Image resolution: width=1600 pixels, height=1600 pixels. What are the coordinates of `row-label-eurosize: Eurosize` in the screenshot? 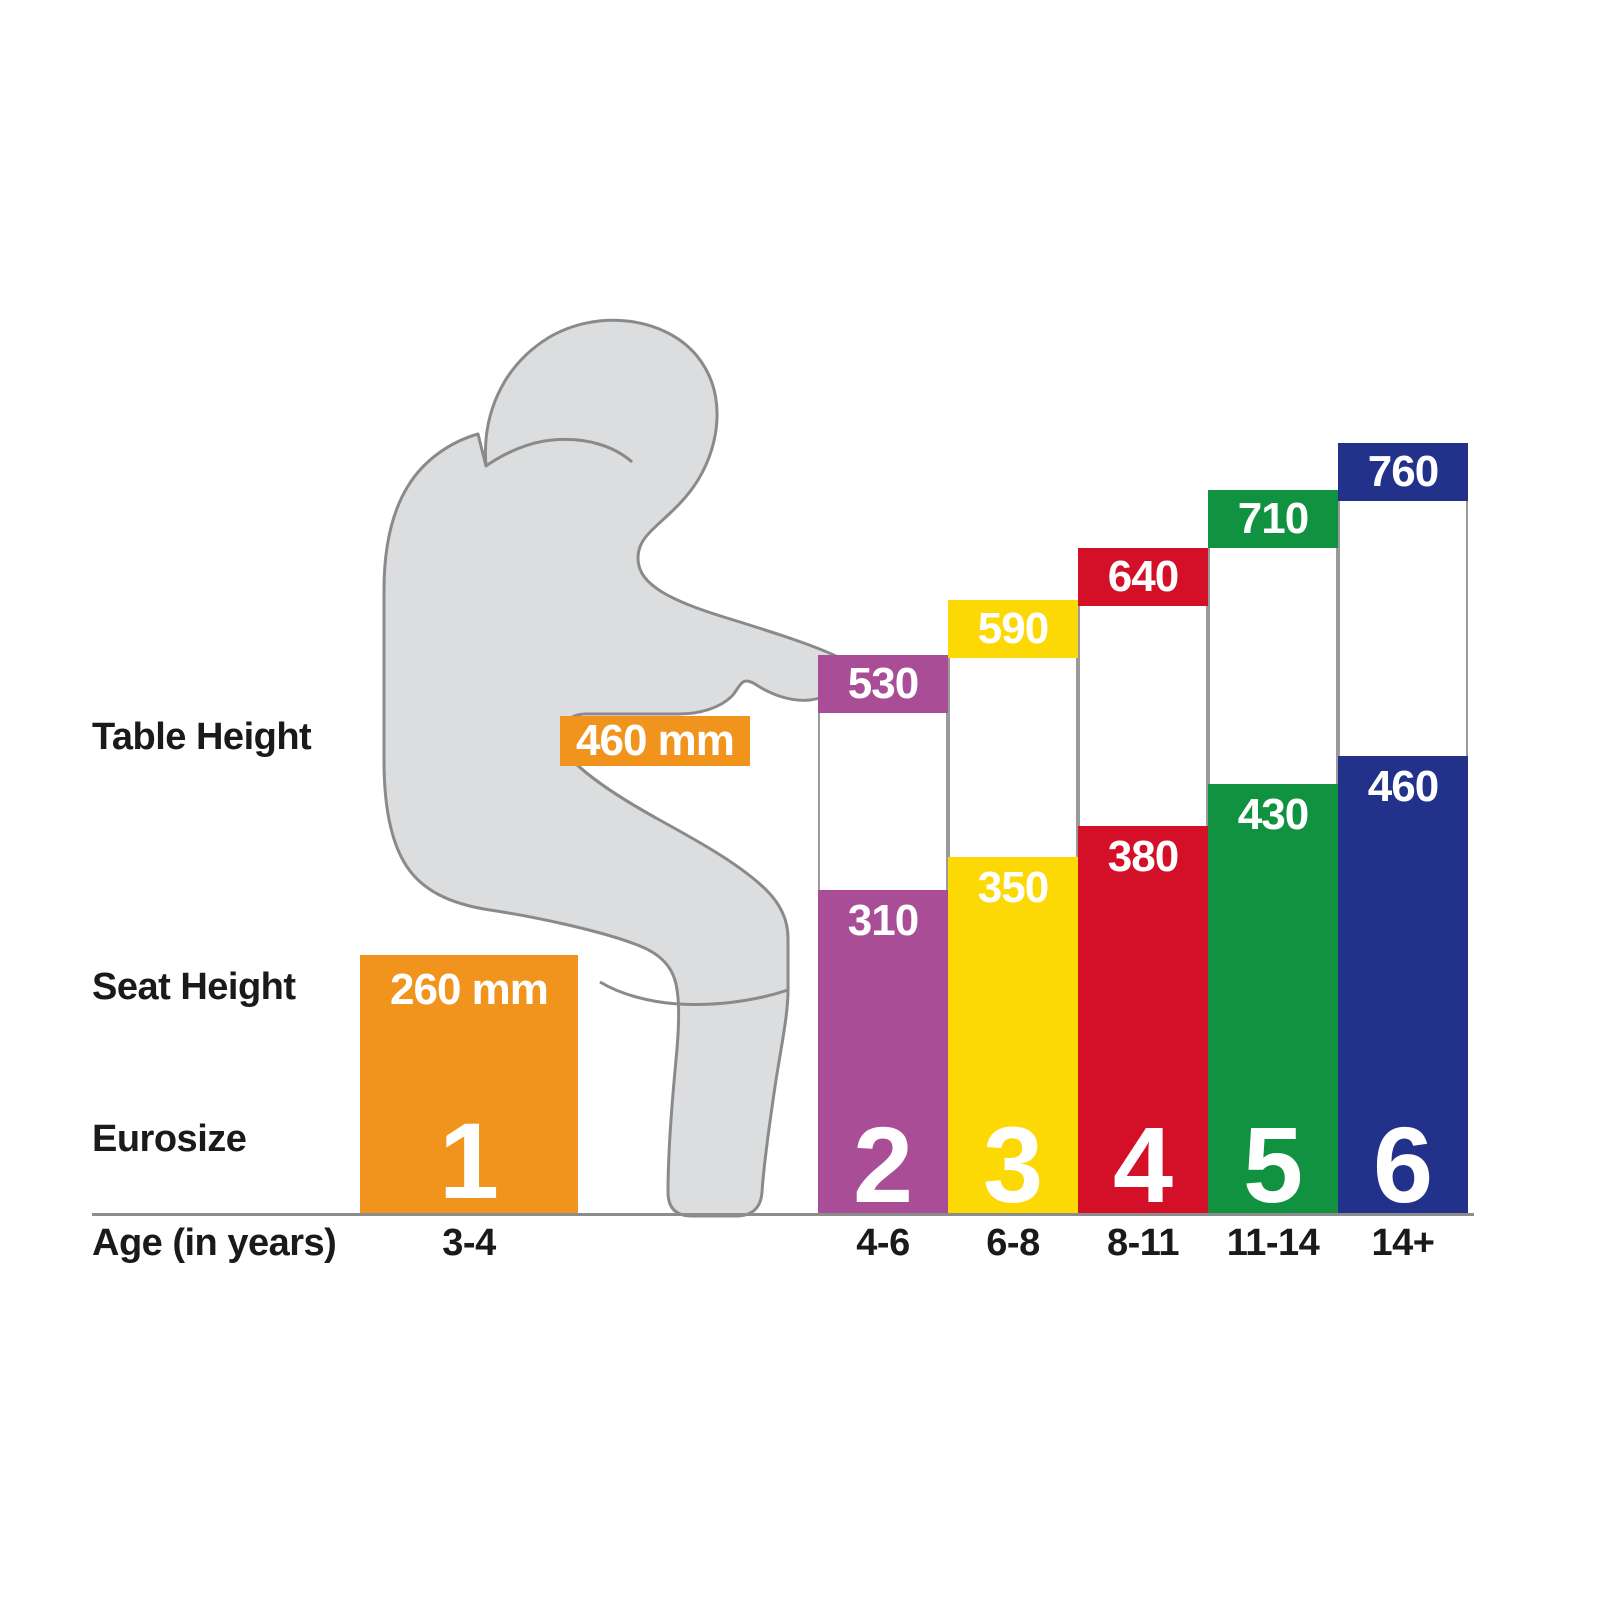 It's located at (169, 1139).